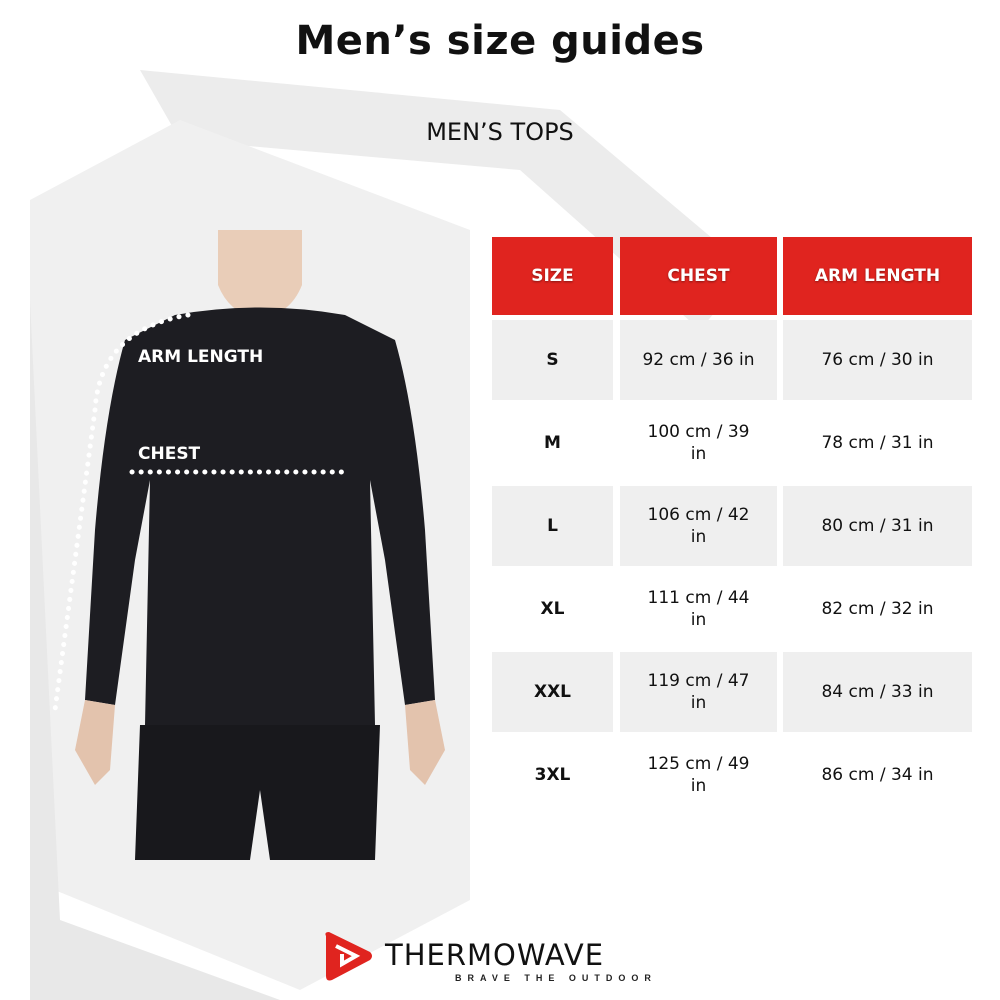 This screenshot has width=1000, height=1000. I want to click on cell-arm: 86 cm / 34 in, so click(877, 775).